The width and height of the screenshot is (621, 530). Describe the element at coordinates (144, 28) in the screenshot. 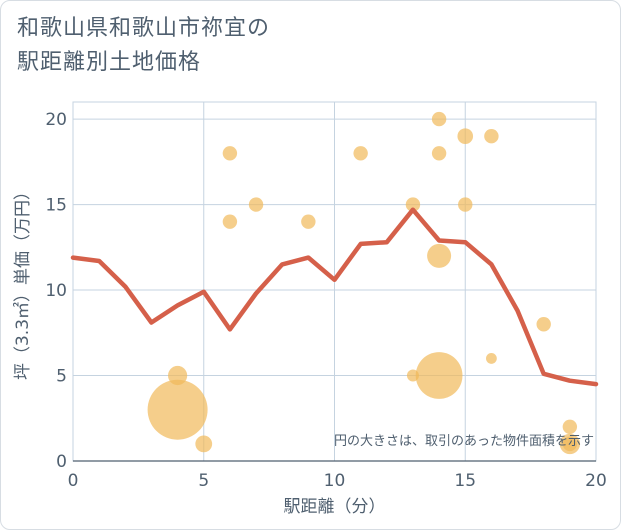

I see `title-line-1: 和歌山県和歌山市祢宜の` at that location.